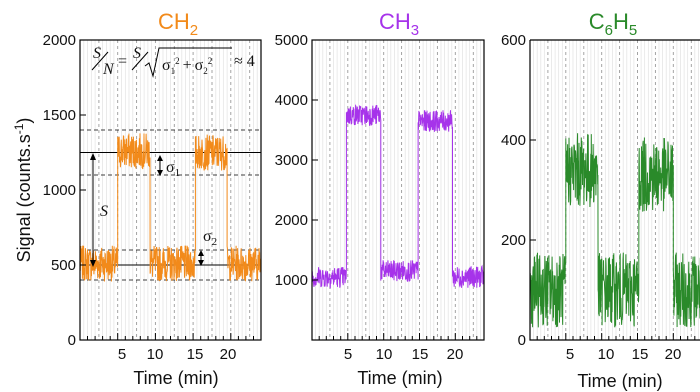  What do you see at coordinates (93, 156) in the screenshot?
I see `signal-arrow-head-up` at bounding box center [93, 156].